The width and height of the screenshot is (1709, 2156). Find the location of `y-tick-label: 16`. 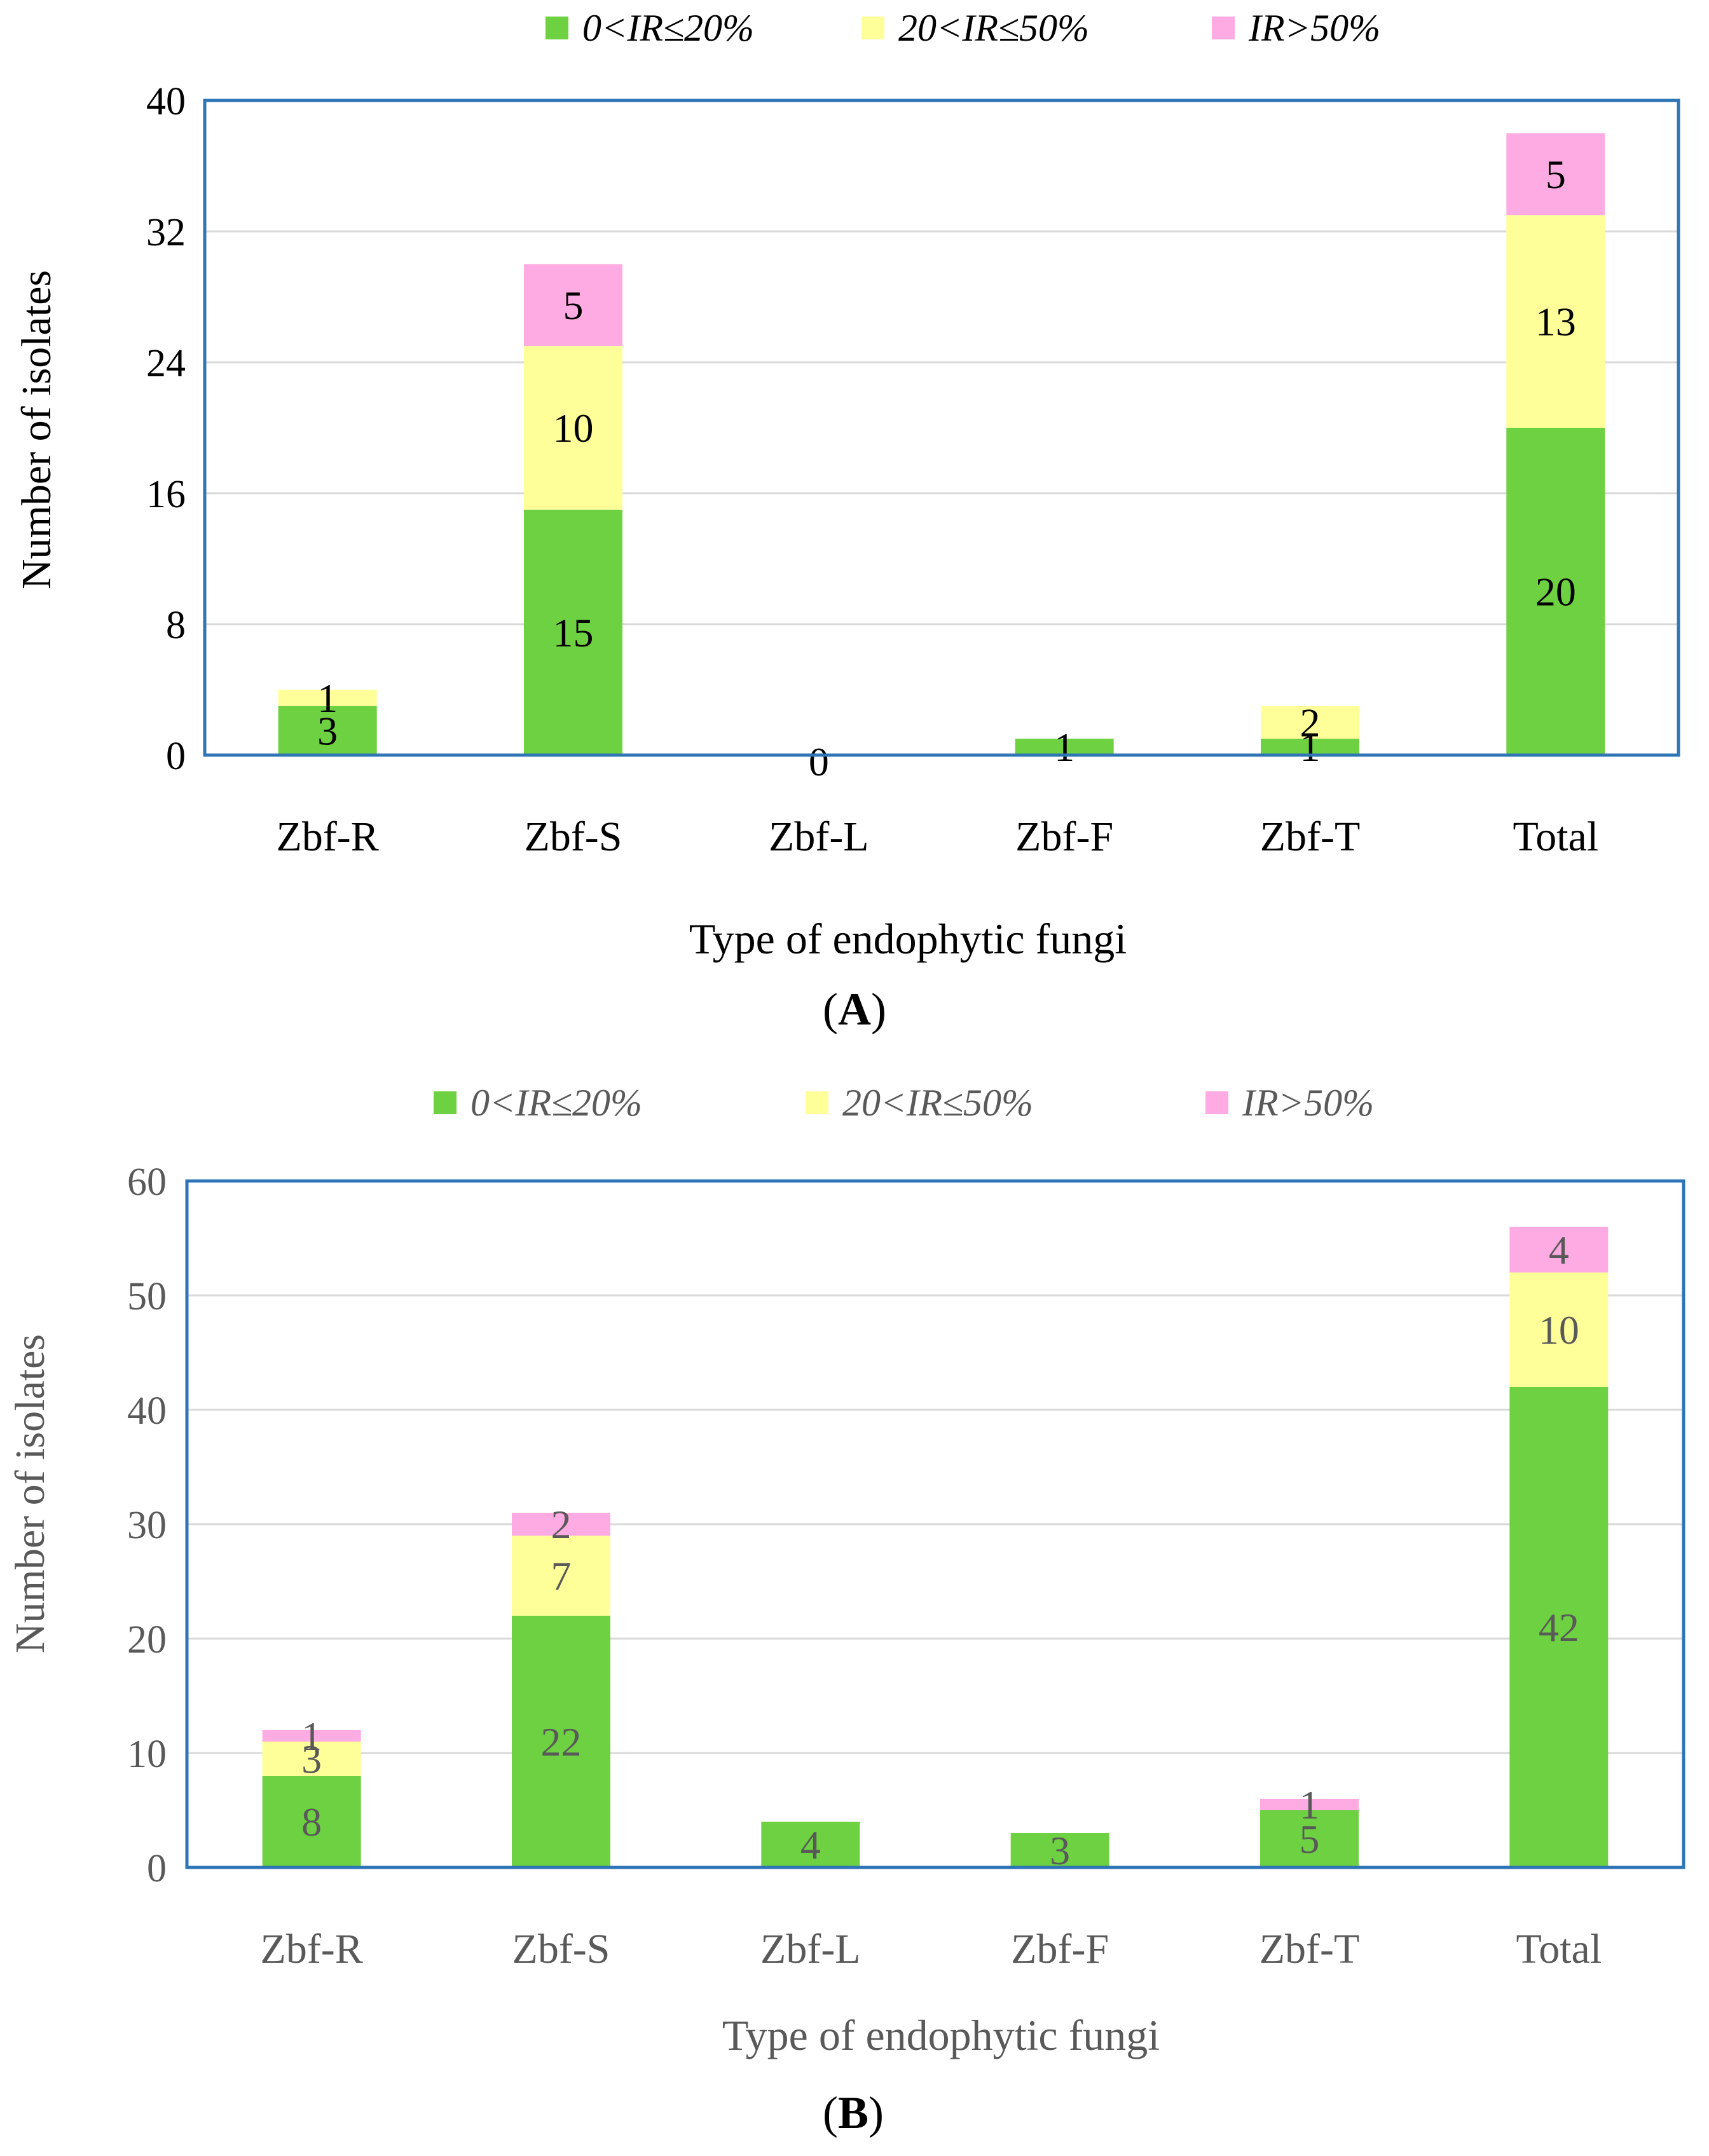

y-tick-label: 16 is located at coordinates (166, 494).